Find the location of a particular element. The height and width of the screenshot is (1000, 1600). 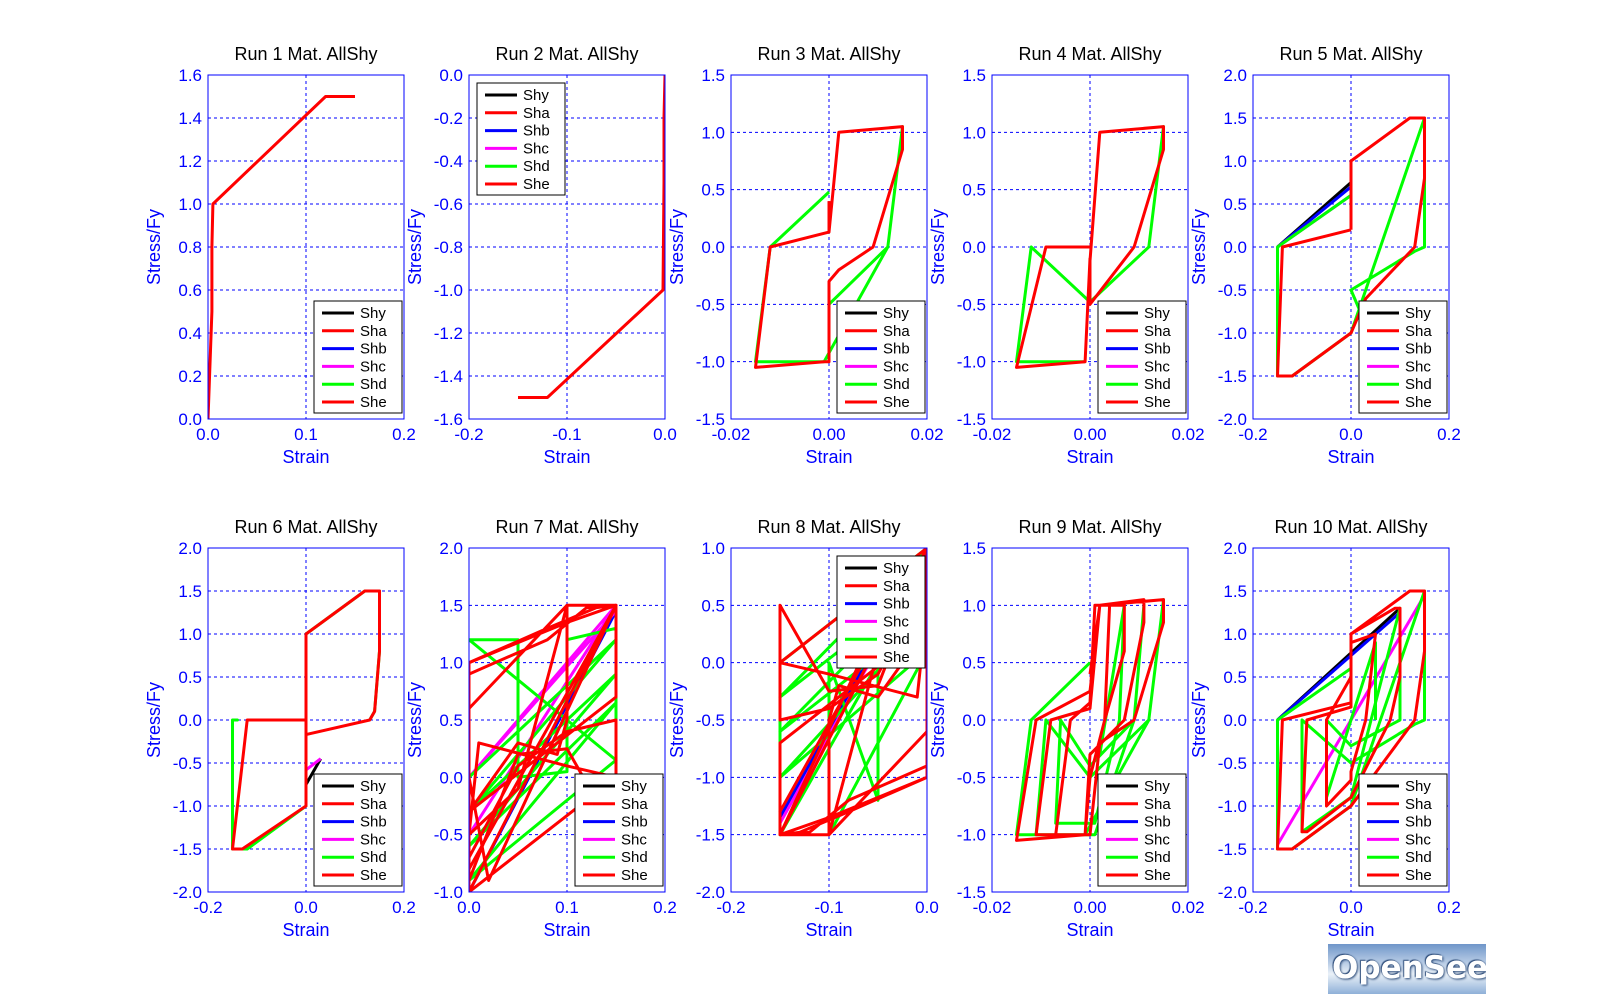

series-shc is located at coordinates (313, 764).